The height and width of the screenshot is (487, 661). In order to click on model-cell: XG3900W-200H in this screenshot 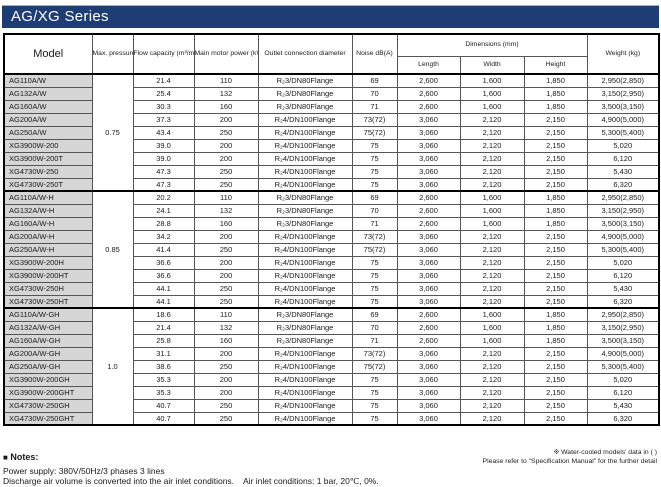, I will do `click(48, 262)`.